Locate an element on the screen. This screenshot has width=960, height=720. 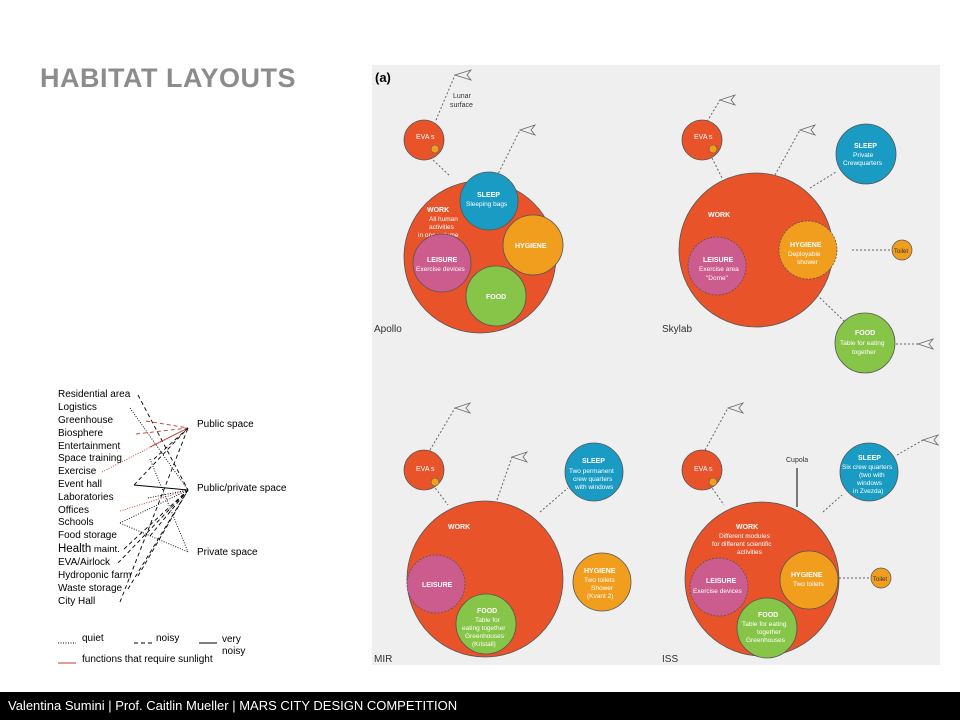
hygiene-sub: shower is located at coordinates (808, 262).